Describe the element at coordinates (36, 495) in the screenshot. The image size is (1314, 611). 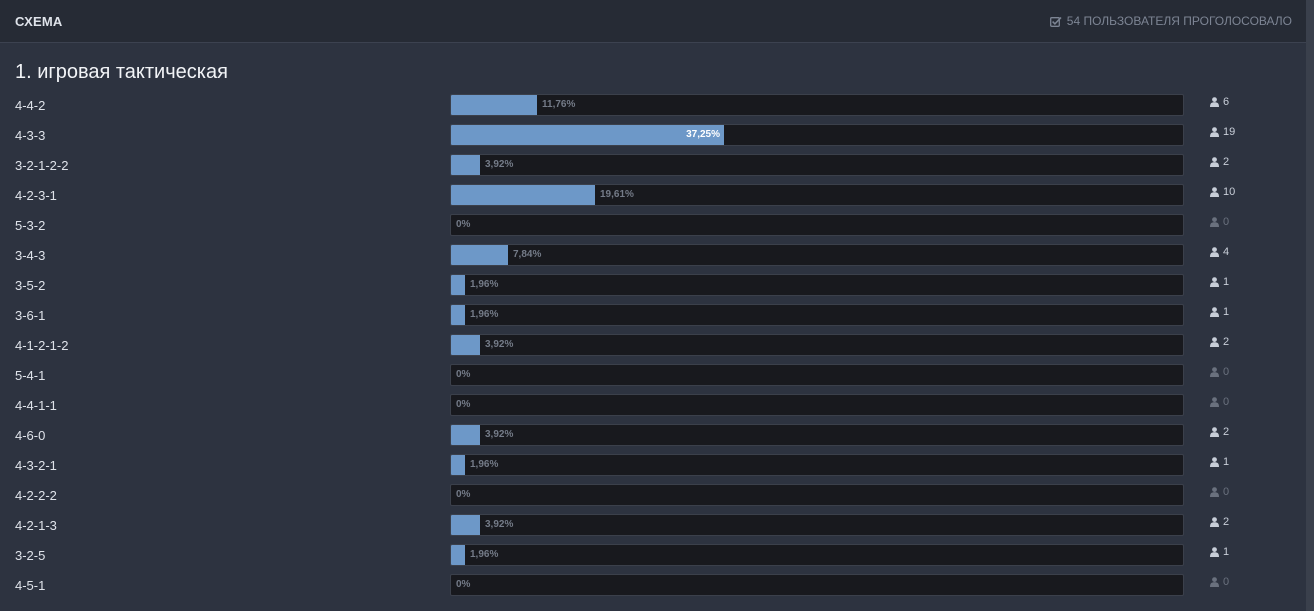
I see `option-label: 4-2-2-2` at that location.